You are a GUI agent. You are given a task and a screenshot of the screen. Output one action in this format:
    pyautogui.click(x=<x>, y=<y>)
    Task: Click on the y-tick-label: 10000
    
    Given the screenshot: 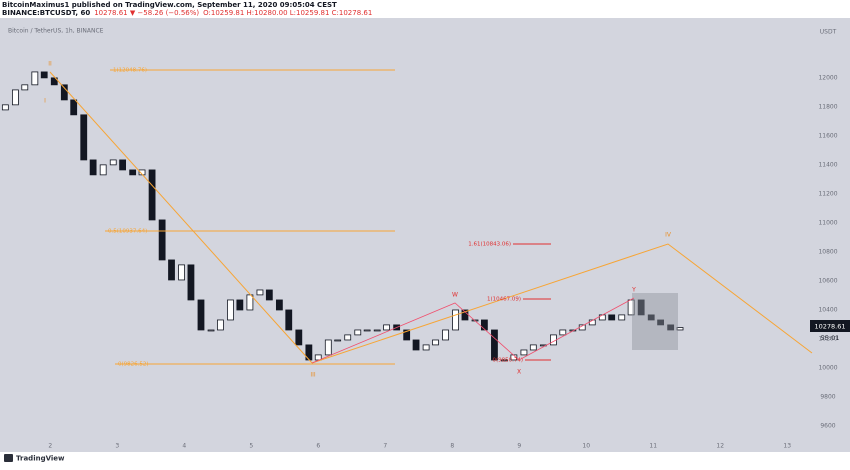 What is the action you would take?
    pyautogui.click(x=827, y=367)
    